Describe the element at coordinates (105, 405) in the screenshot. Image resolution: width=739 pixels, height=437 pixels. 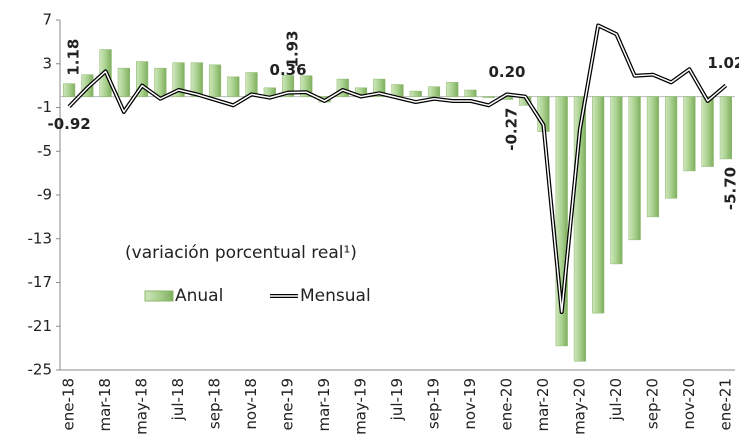
I see `x-tick-label: mar-18` at that location.